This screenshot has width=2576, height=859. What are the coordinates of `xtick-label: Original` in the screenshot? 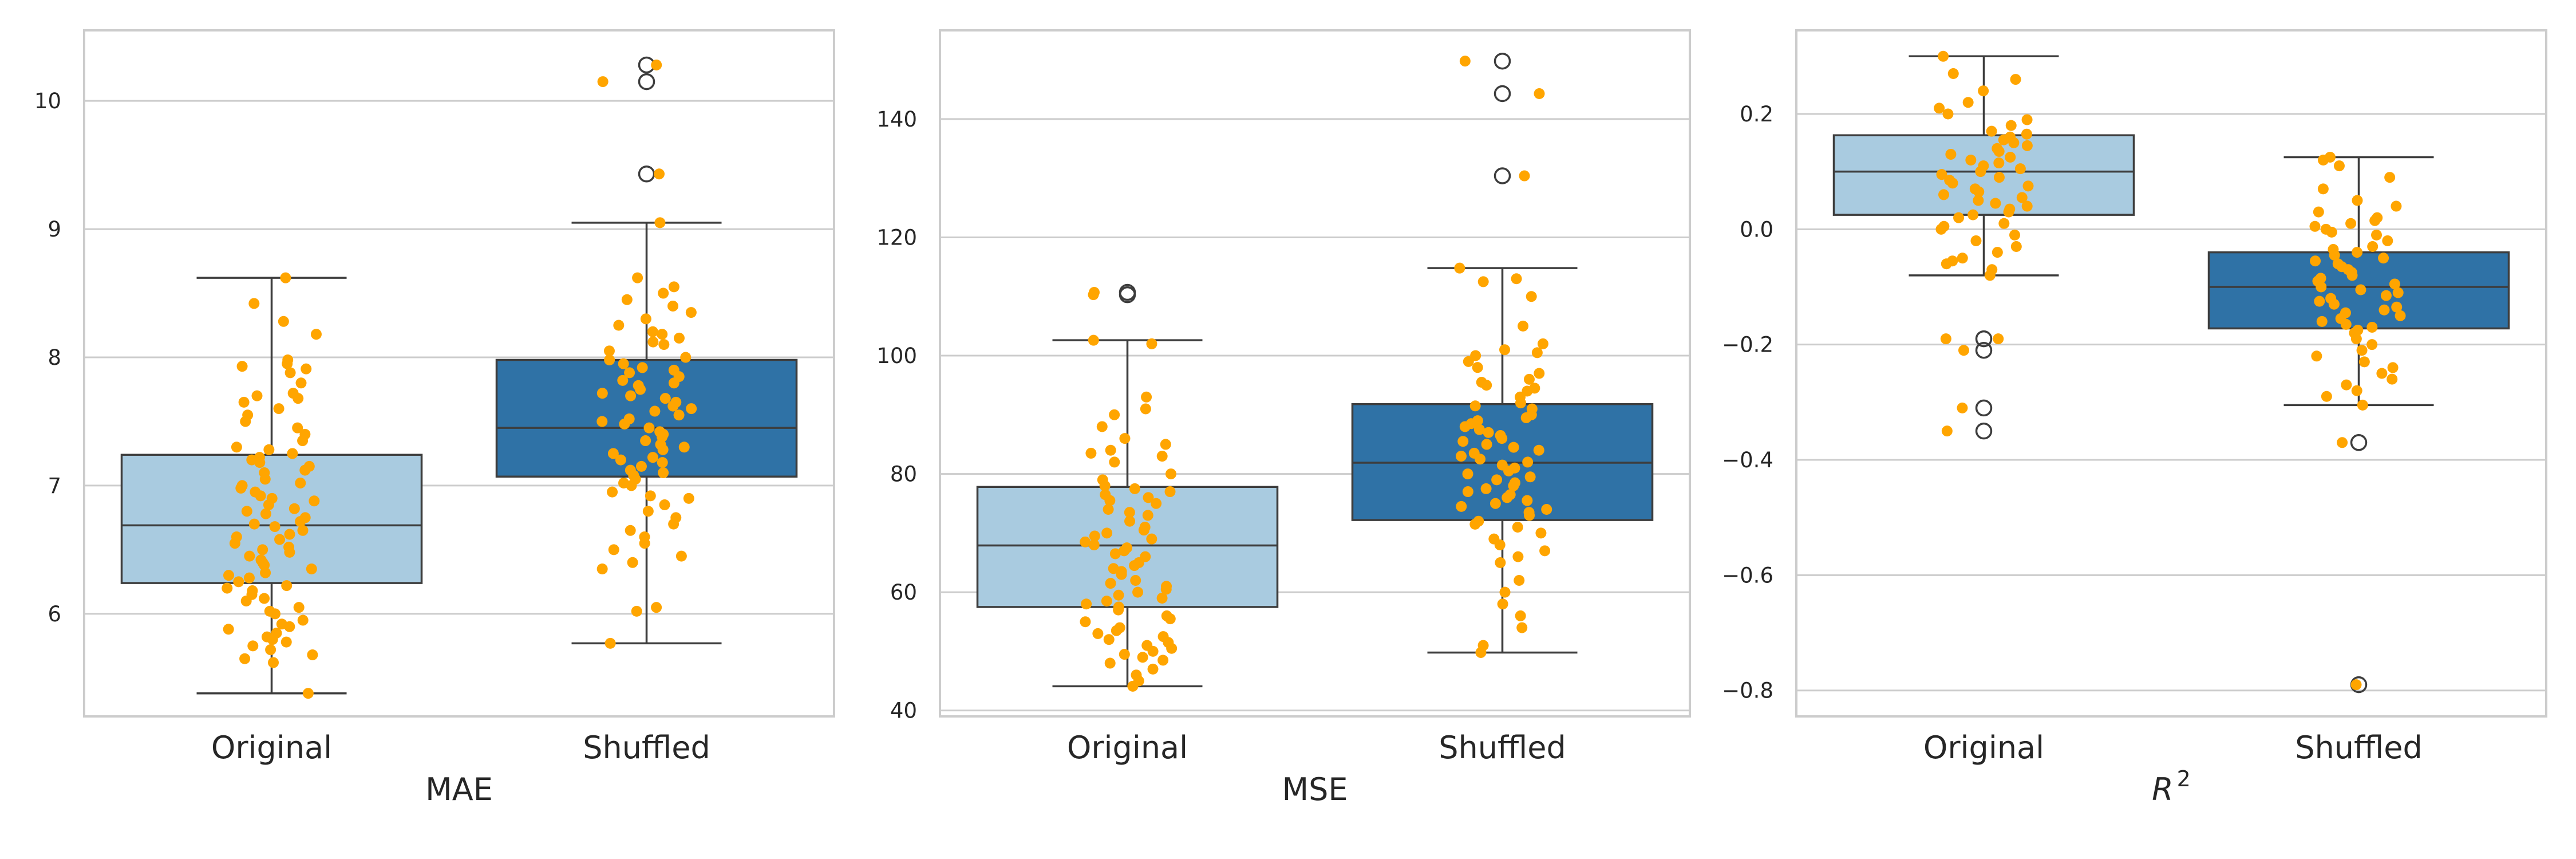 It's located at (271, 748).